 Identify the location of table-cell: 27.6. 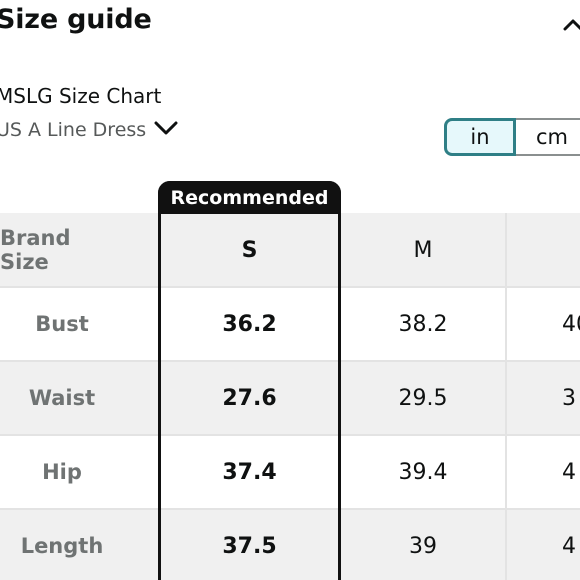
(249, 398).